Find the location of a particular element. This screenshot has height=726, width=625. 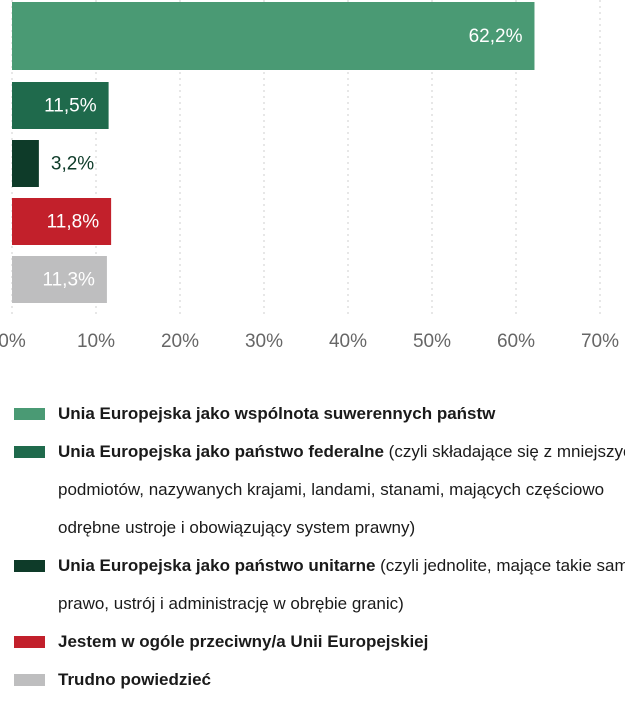

value-label: 11,3% is located at coordinates (68, 280).